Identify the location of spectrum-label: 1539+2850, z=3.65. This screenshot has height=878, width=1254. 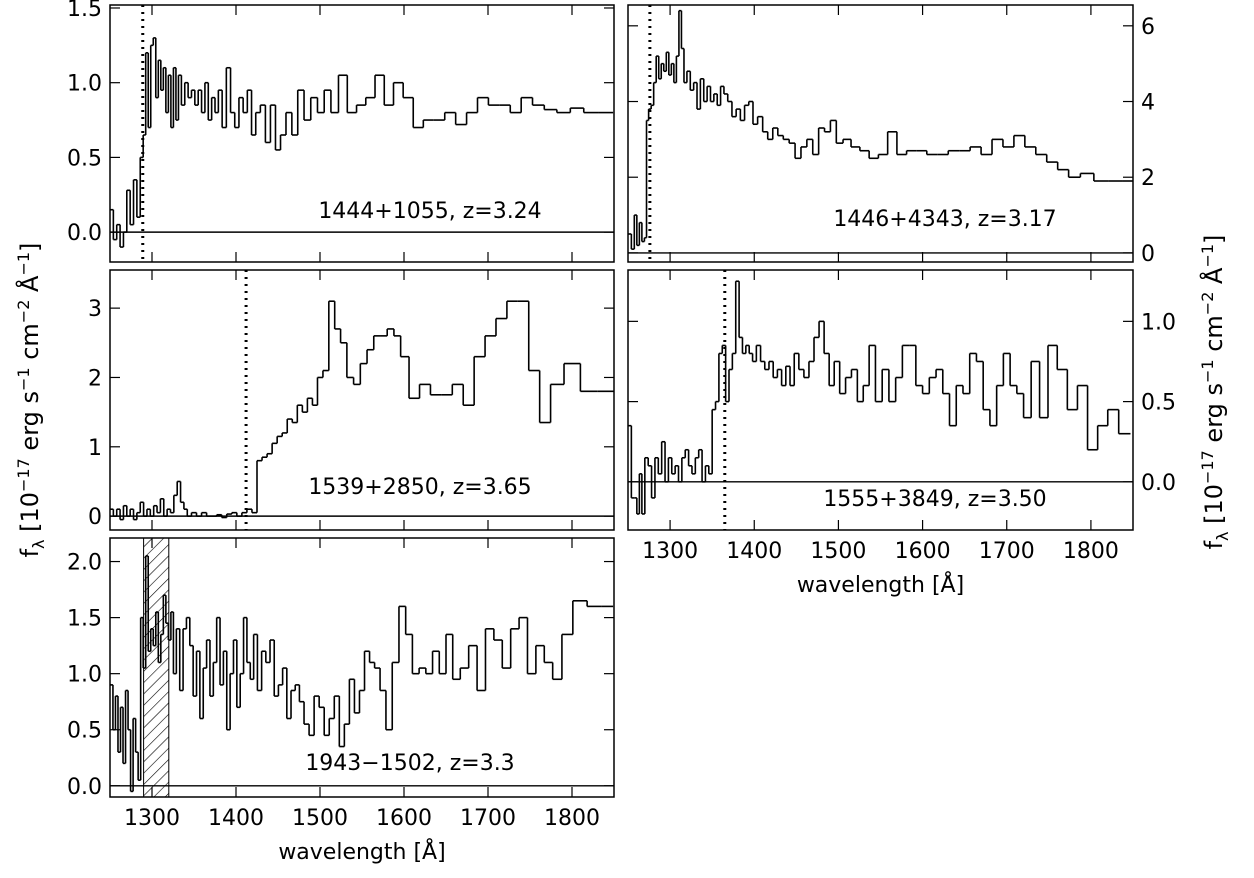
(419, 487).